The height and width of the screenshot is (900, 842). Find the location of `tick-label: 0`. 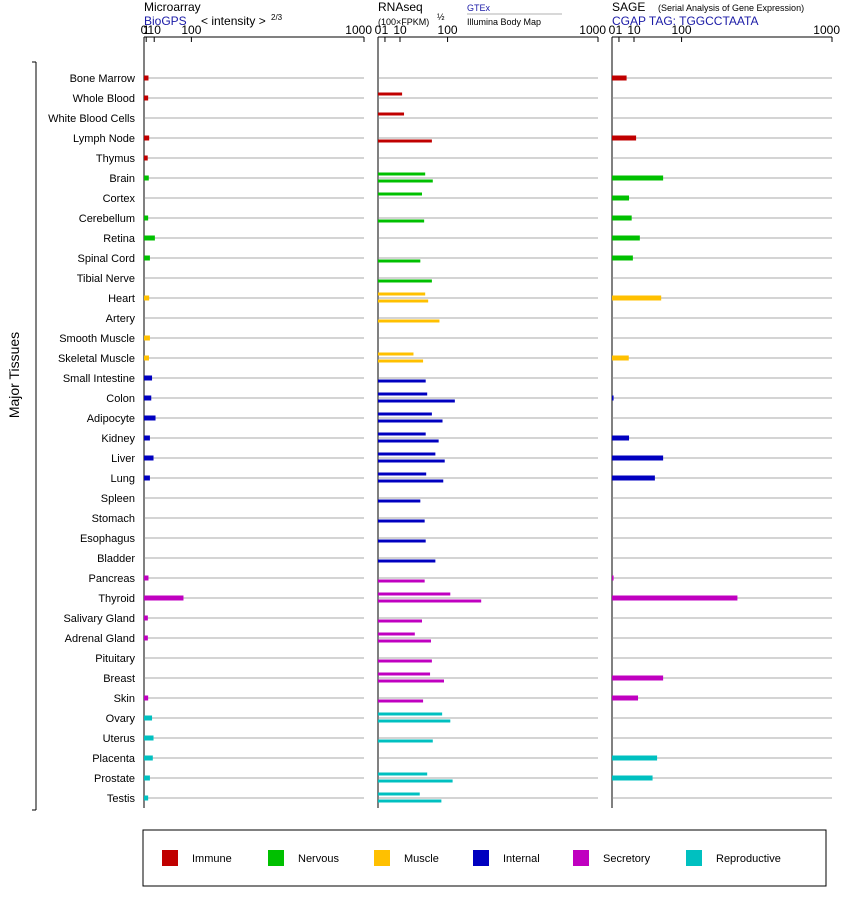

tick-label: 0 is located at coordinates (378, 30).